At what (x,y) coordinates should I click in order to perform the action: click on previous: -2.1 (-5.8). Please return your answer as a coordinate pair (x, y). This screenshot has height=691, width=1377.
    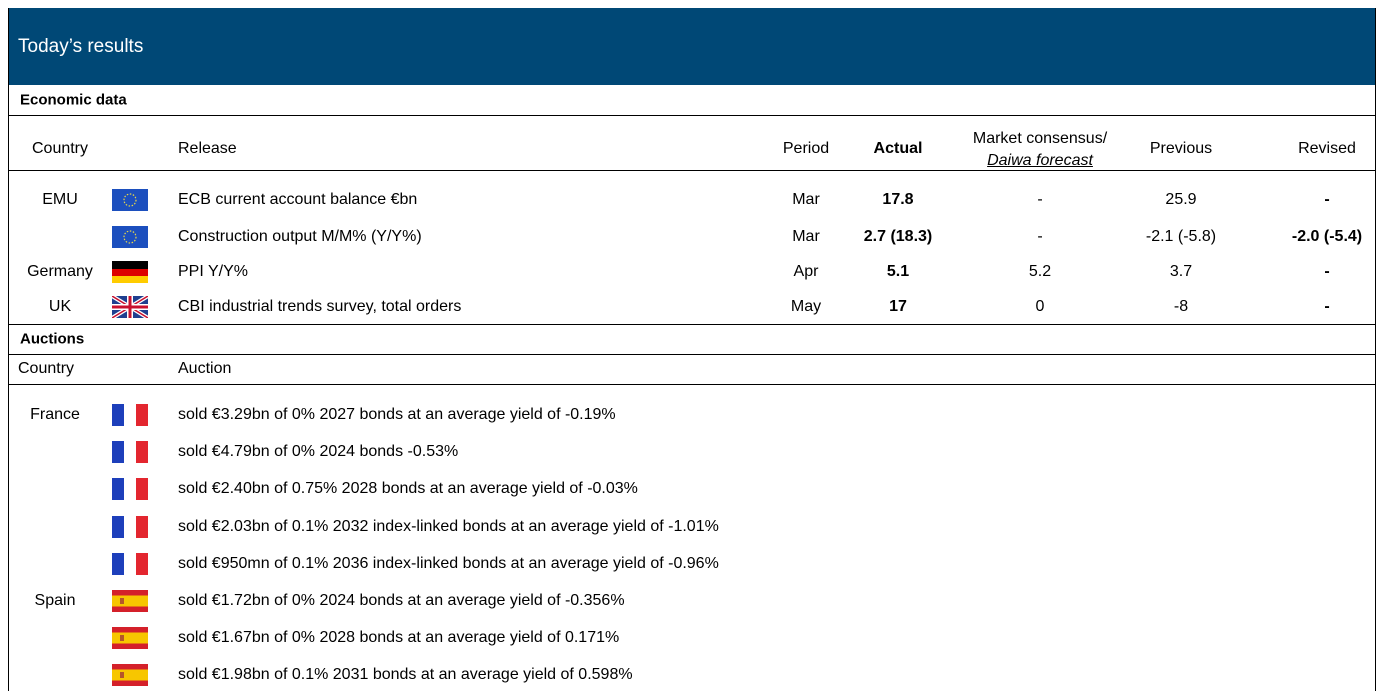
    Looking at the image, I should click on (1181, 236).